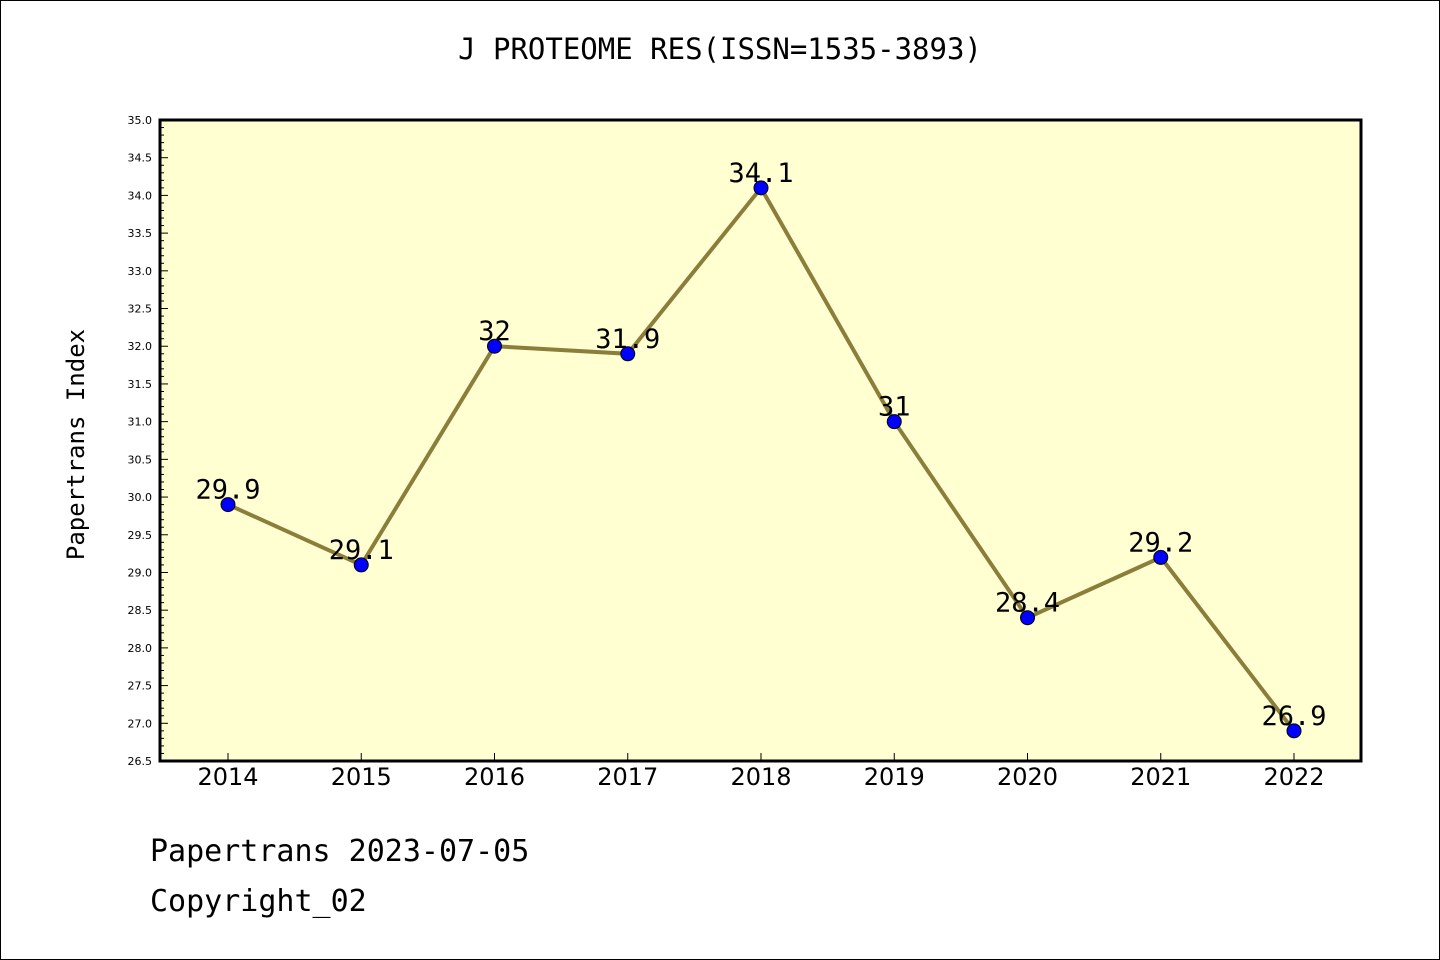  Describe the element at coordinates (1293, 777) in the screenshot. I see `x-tick-label: 2022` at that location.